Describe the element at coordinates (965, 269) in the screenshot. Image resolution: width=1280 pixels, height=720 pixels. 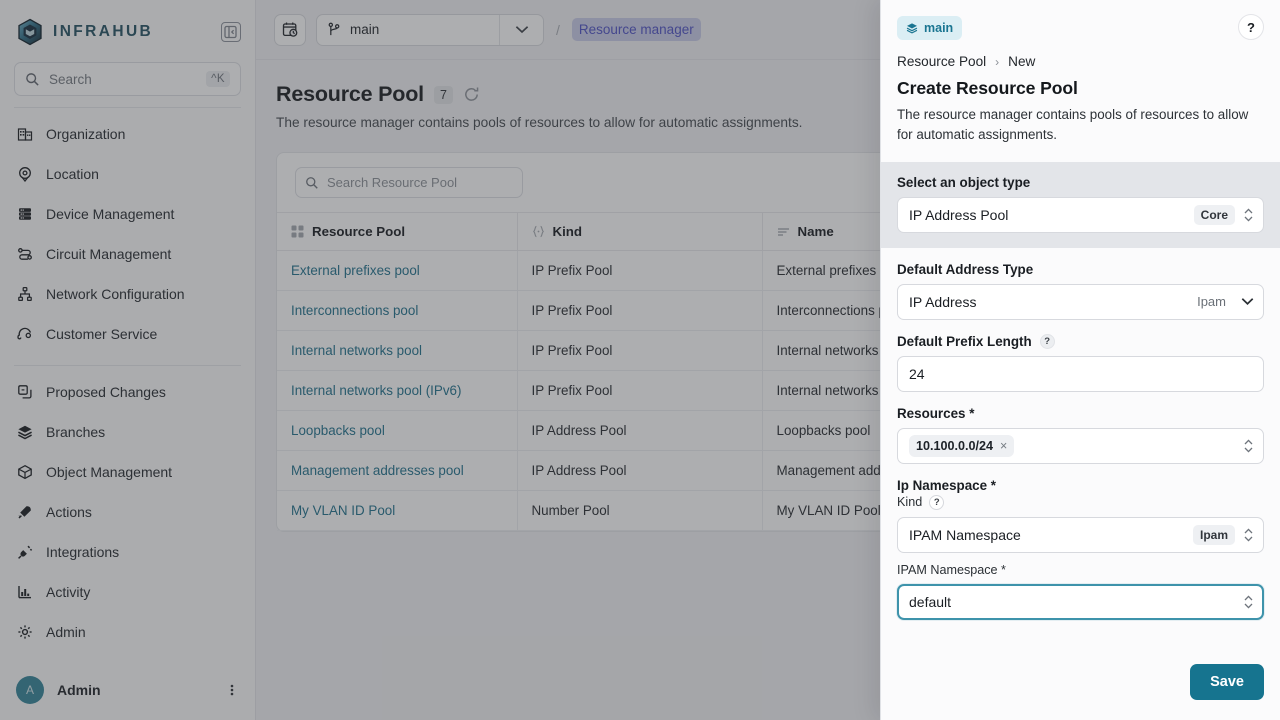
I see `field-label: Default Address Type` at that location.